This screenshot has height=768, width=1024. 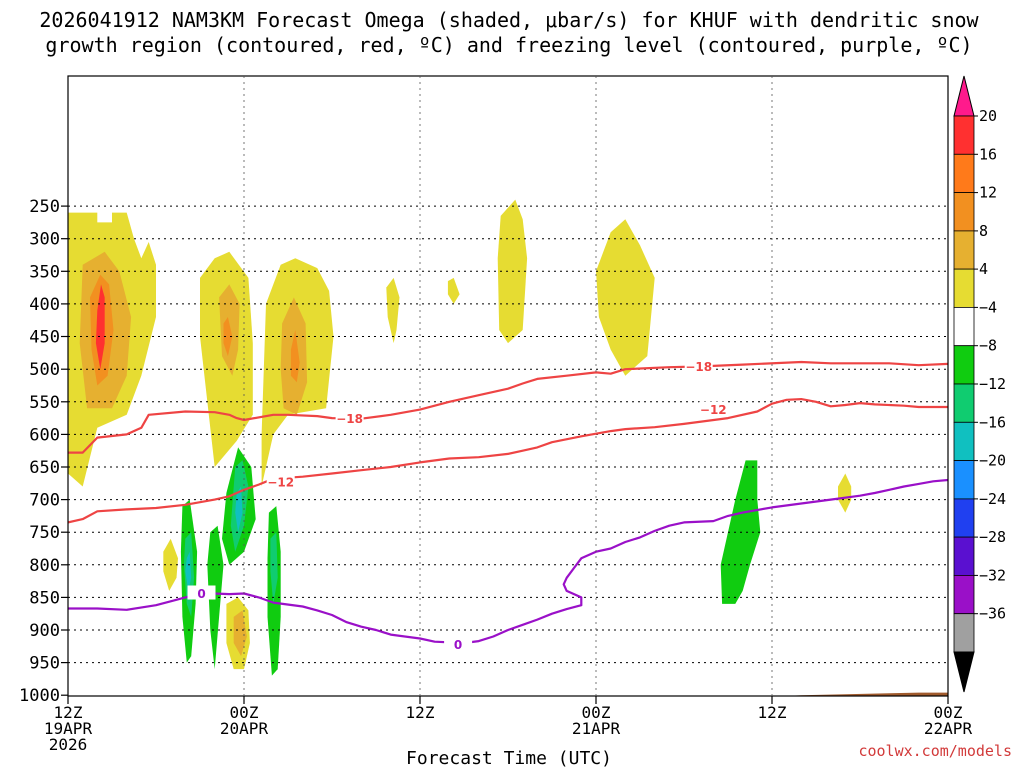 I want to click on x-tick-label-48-line1: 12Z, so click(x=772, y=712).